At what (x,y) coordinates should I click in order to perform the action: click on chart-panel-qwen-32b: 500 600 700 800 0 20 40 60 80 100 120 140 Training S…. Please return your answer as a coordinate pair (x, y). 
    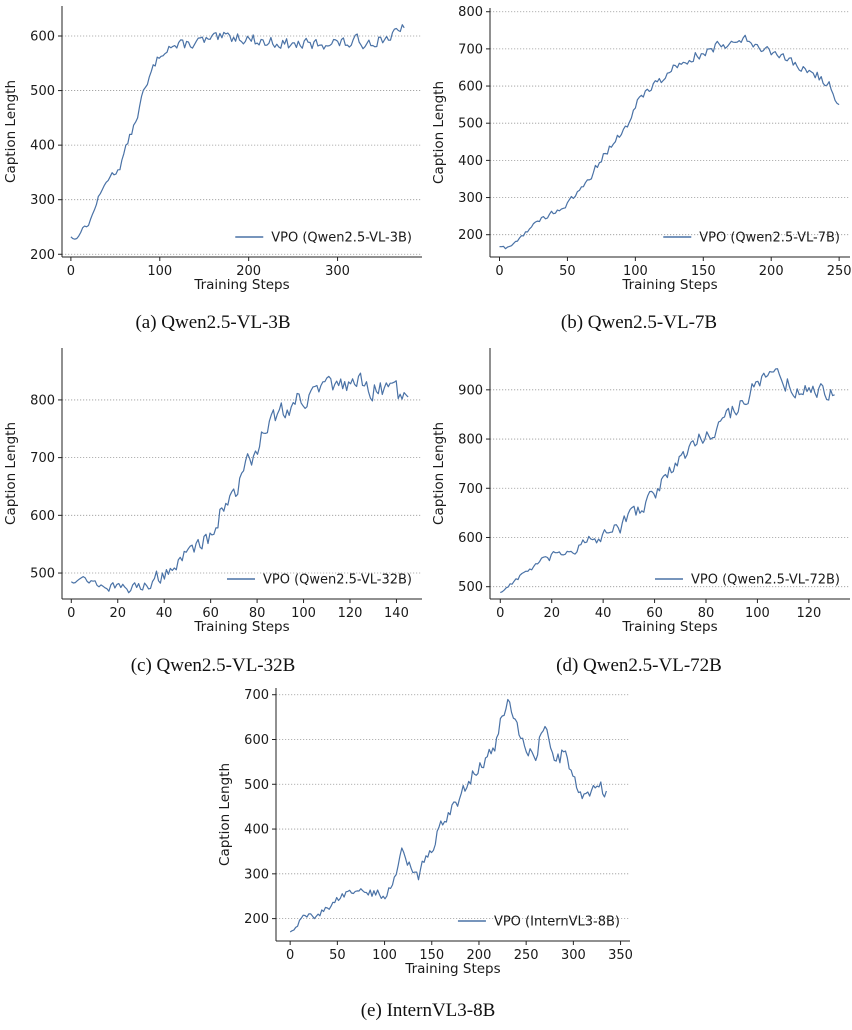
    Looking at the image, I should click on (213, 492).